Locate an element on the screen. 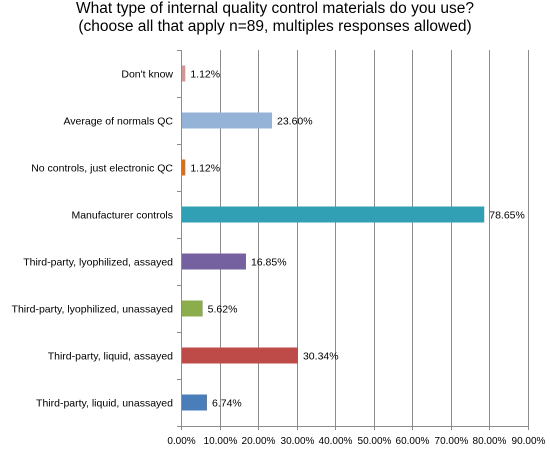 The width and height of the screenshot is (550, 461). category-label: Average of normals QC is located at coordinates (118, 122).